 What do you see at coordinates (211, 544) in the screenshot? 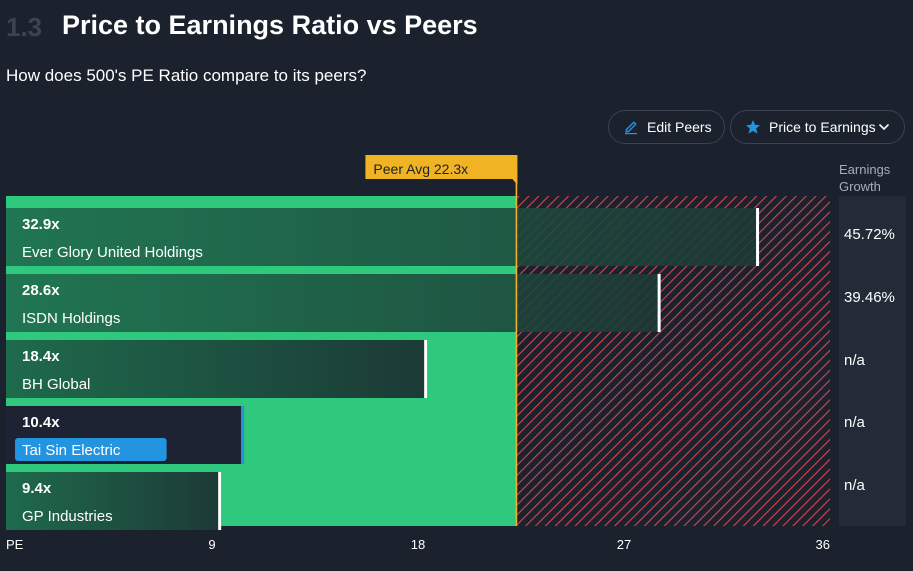
I see `x-tick-label: 9` at bounding box center [211, 544].